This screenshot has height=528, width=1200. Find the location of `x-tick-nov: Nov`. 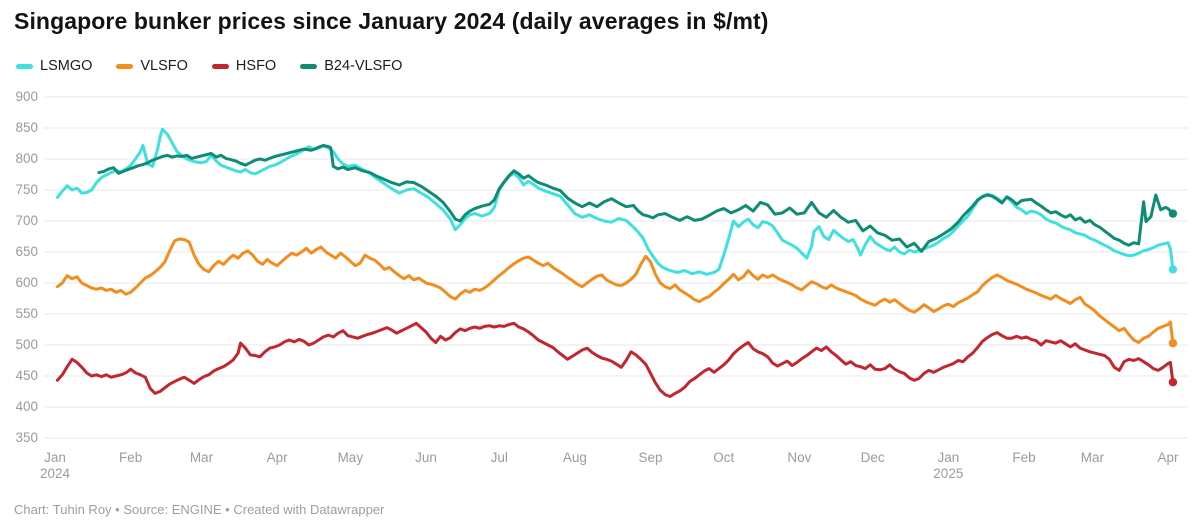

x-tick-nov: Nov is located at coordinates (799, 458).